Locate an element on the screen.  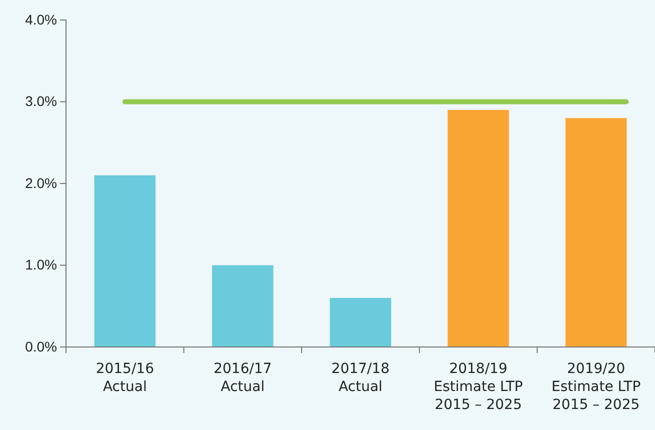
y-tick-label: 4.0% is located at coordinates (41, 19).